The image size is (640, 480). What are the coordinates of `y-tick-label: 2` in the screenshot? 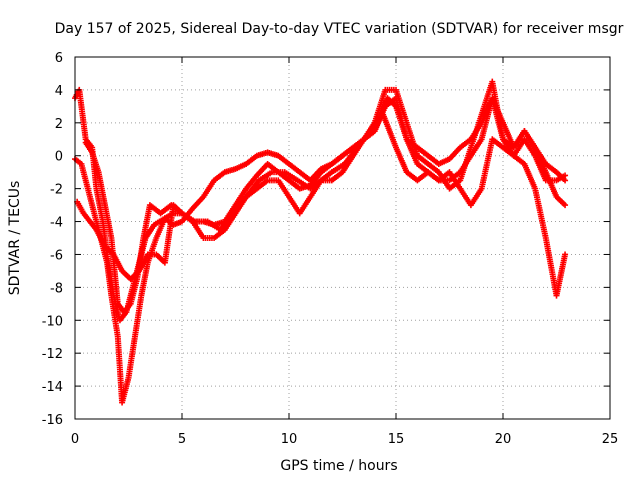 It's located at (59, 124).